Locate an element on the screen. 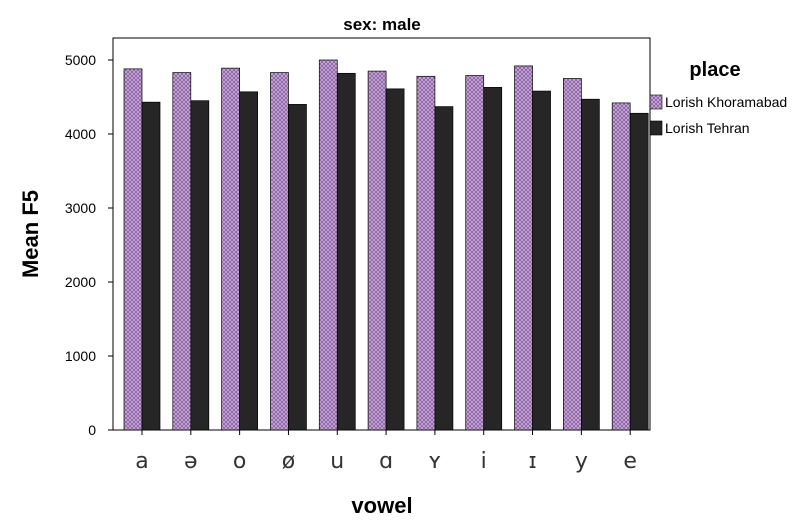 Image resolution: width=806 pixels, height=522 pixels. x-tick-label: ə is located at coordinates (191, 461).